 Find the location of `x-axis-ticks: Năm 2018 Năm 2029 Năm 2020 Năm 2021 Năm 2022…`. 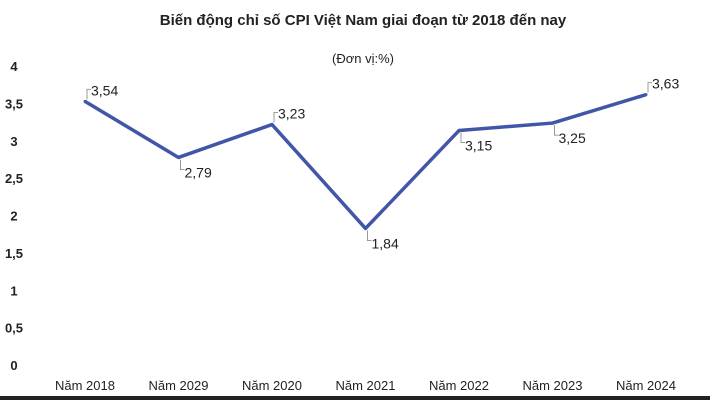

x-axis-ticks: Năm 2018 Năm 2029 Năm 2020 Năm 2021 Năm 2022… is located at coordinates (365, 385).